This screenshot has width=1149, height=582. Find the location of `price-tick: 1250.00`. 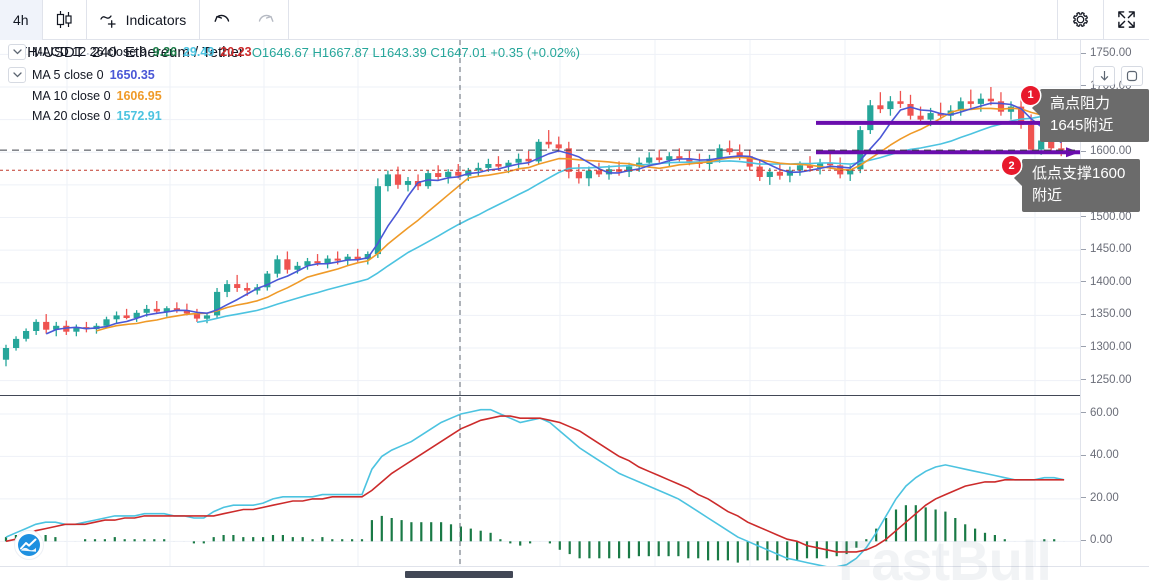

price-tick: 1250.00 is located at coordinates (1115, 380).